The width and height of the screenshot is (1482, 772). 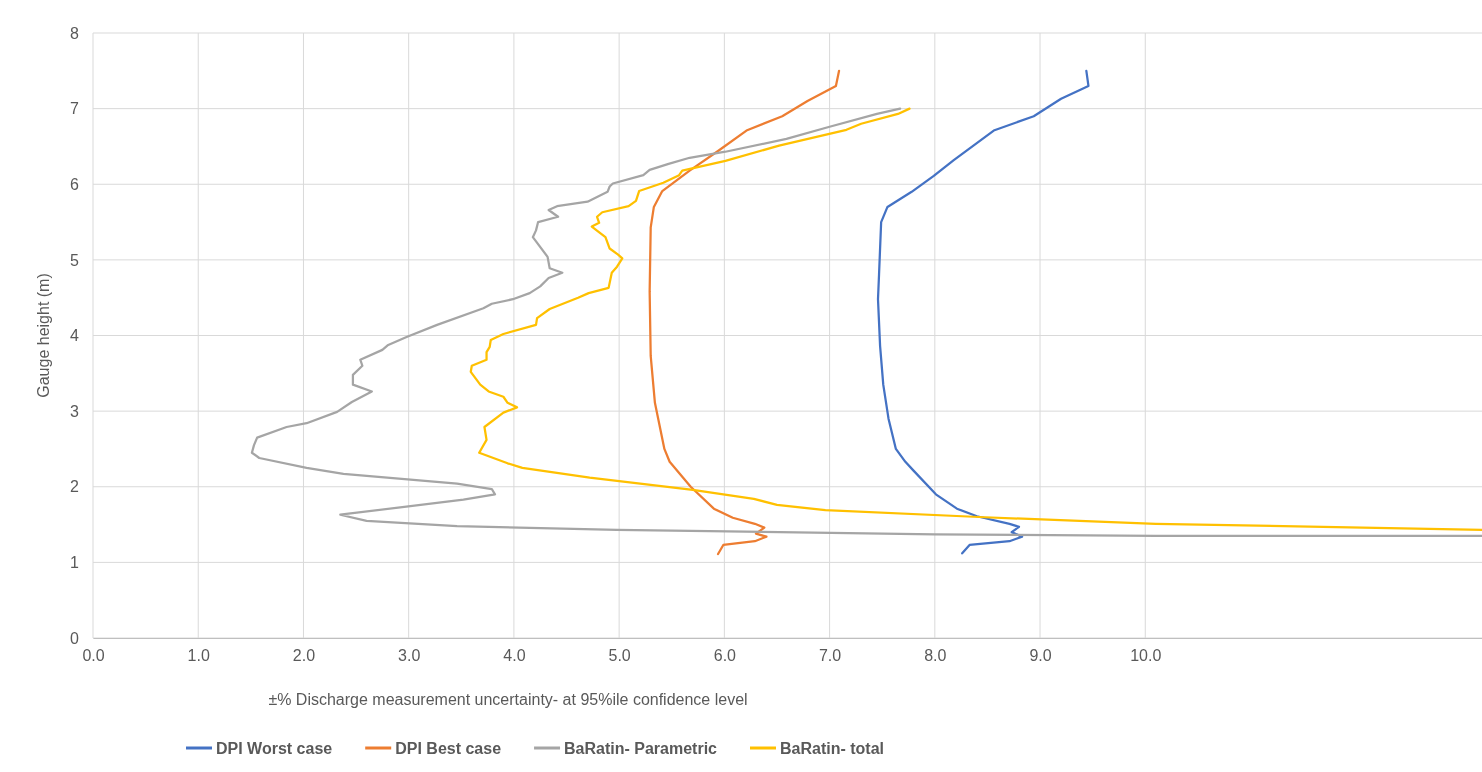 I want to click on x-tick-label: 2.0, so click(x=304, y=656).